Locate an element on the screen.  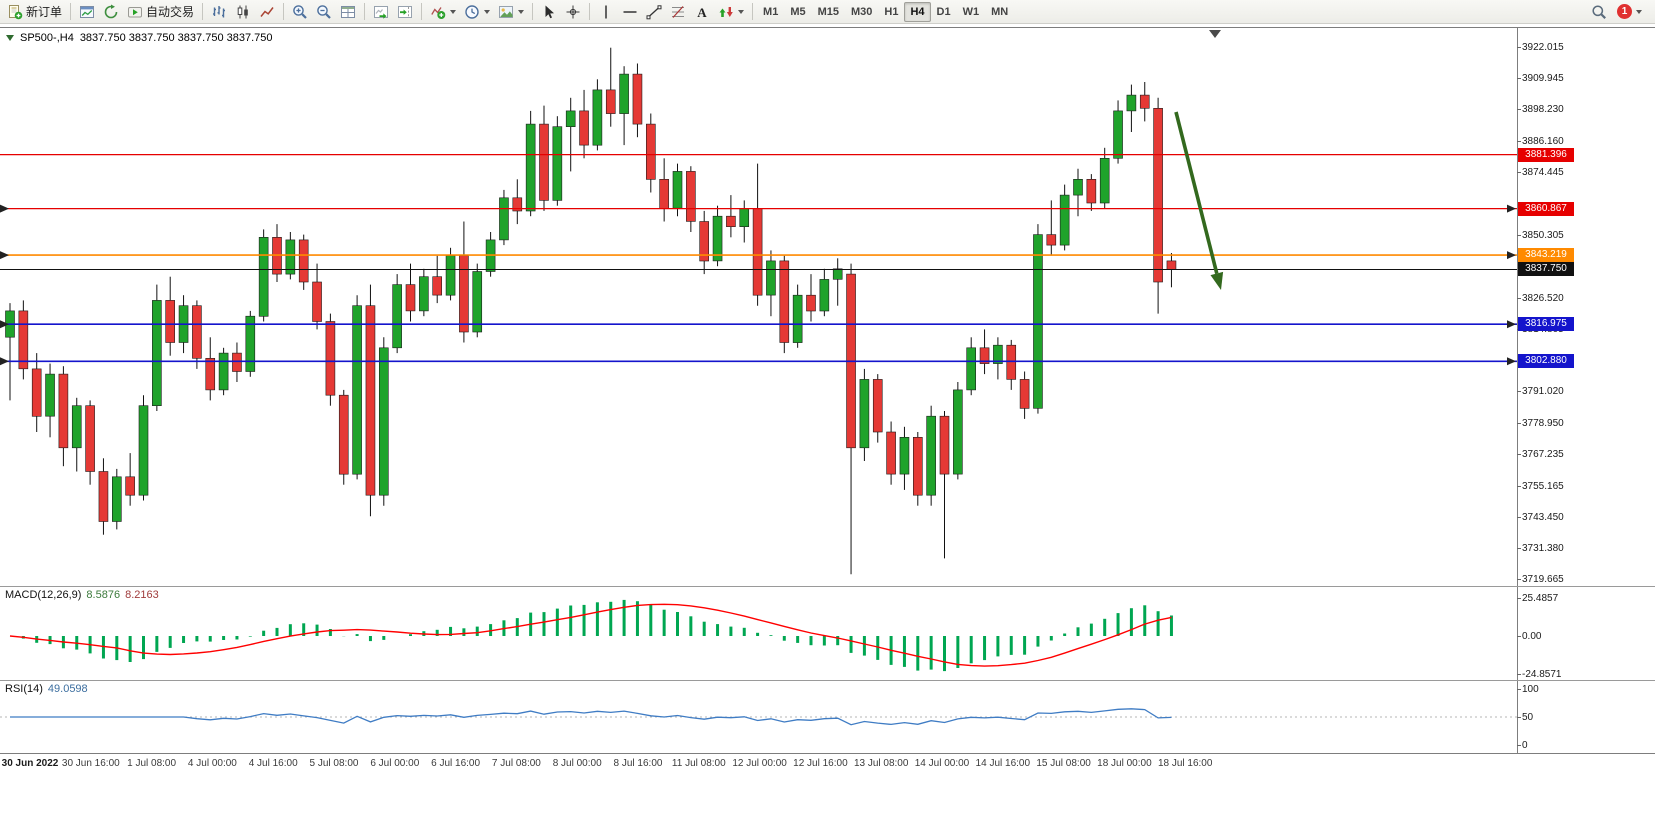
rsi-line is located at coordinates (591, 717).